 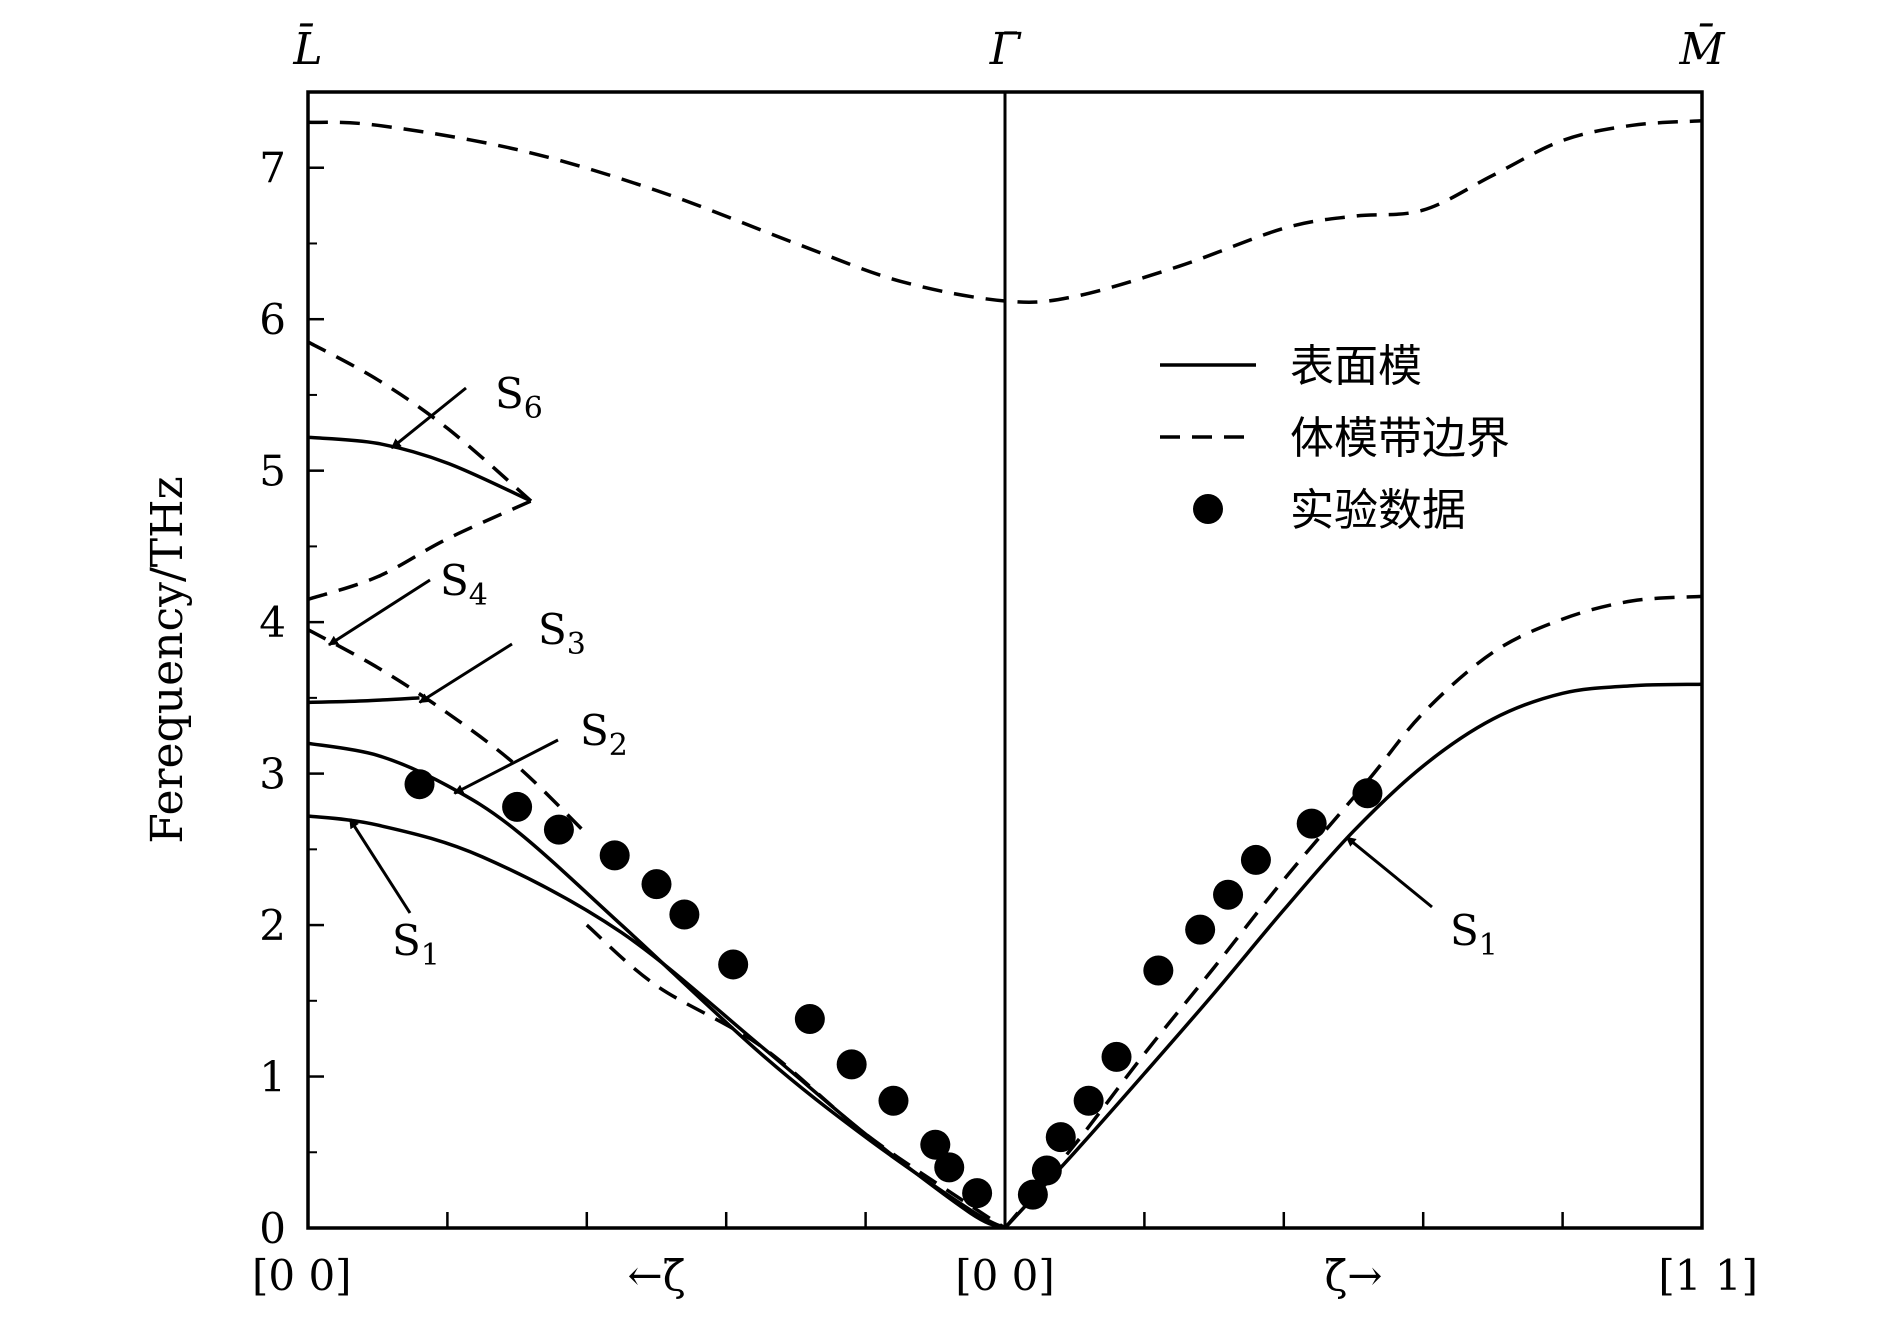 What do you see at coordinates (272, 925) in the screenshot?
I see `y-tick-label: 2` at bounding box center [272, 925].